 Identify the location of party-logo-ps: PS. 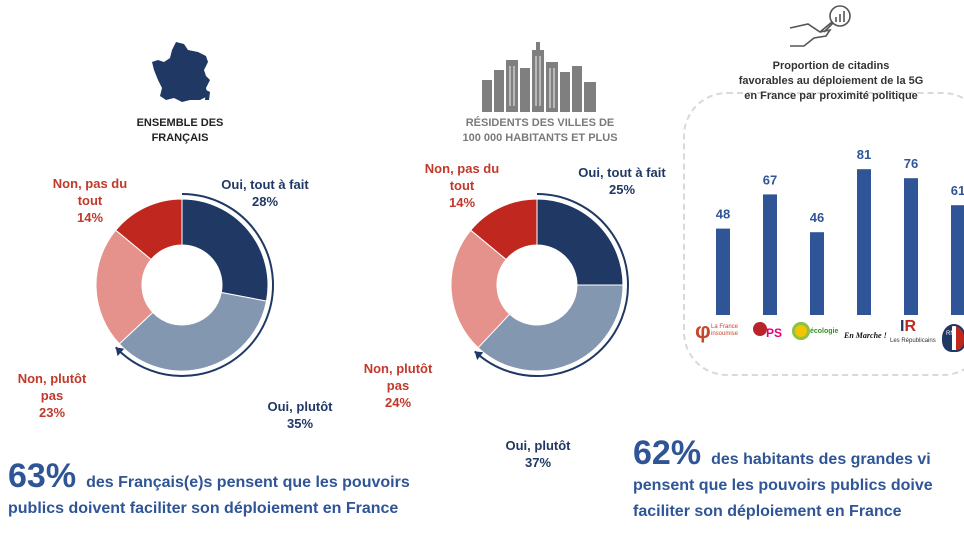
(769, 336).